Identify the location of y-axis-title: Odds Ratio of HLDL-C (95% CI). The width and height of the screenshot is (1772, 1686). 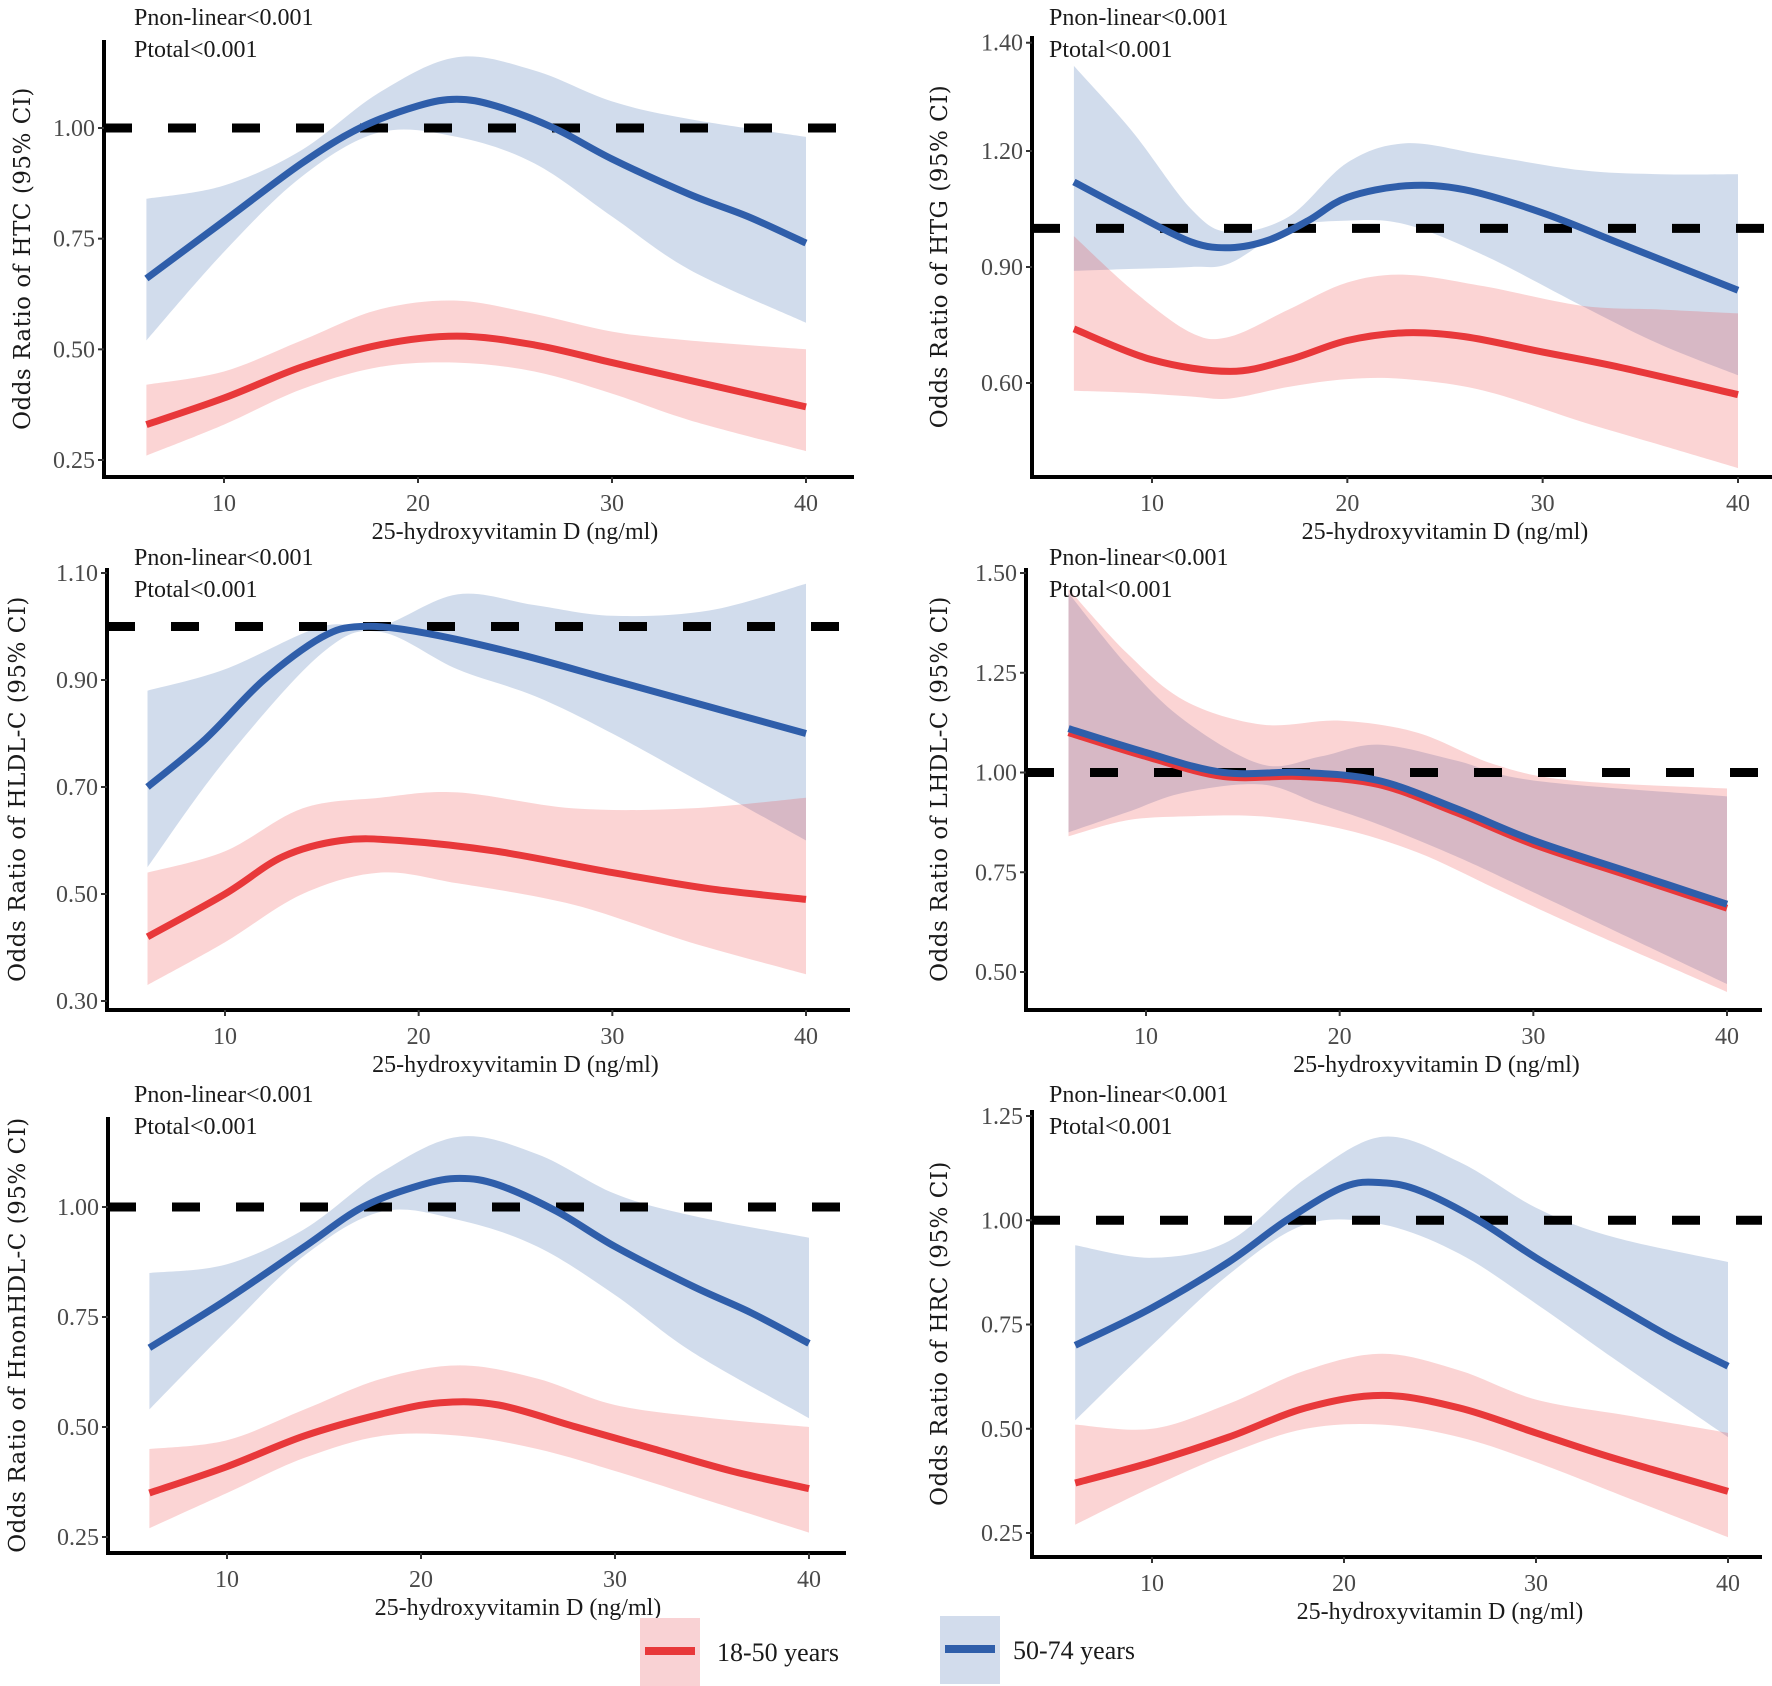
(18, 789).